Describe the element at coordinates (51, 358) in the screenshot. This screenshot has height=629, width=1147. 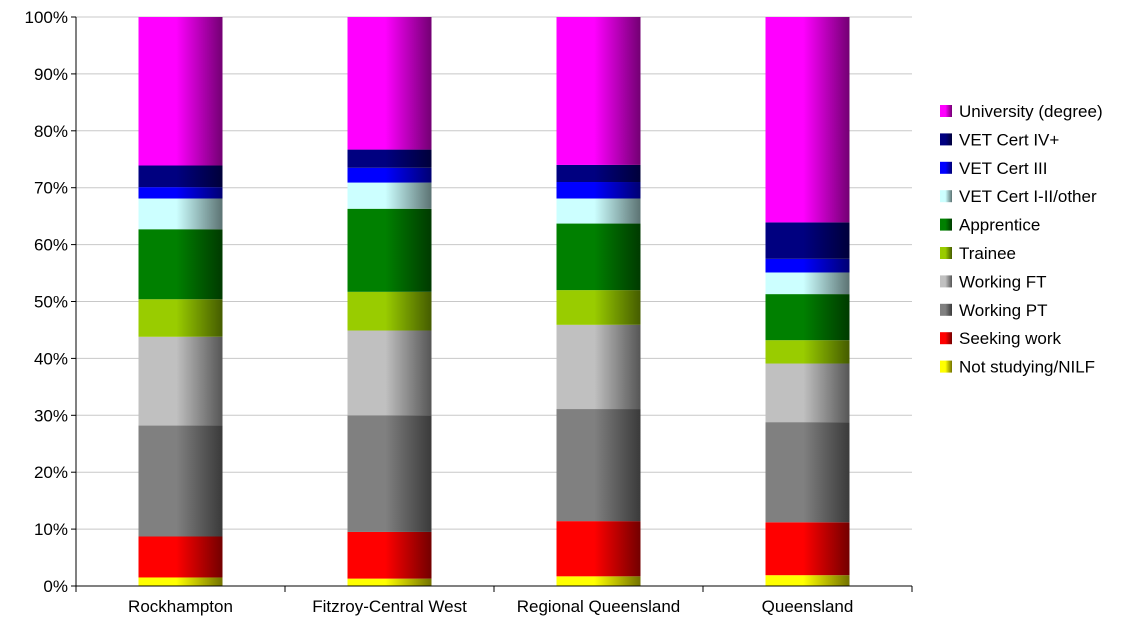
I see `y-tick-label: 40%` at that location.